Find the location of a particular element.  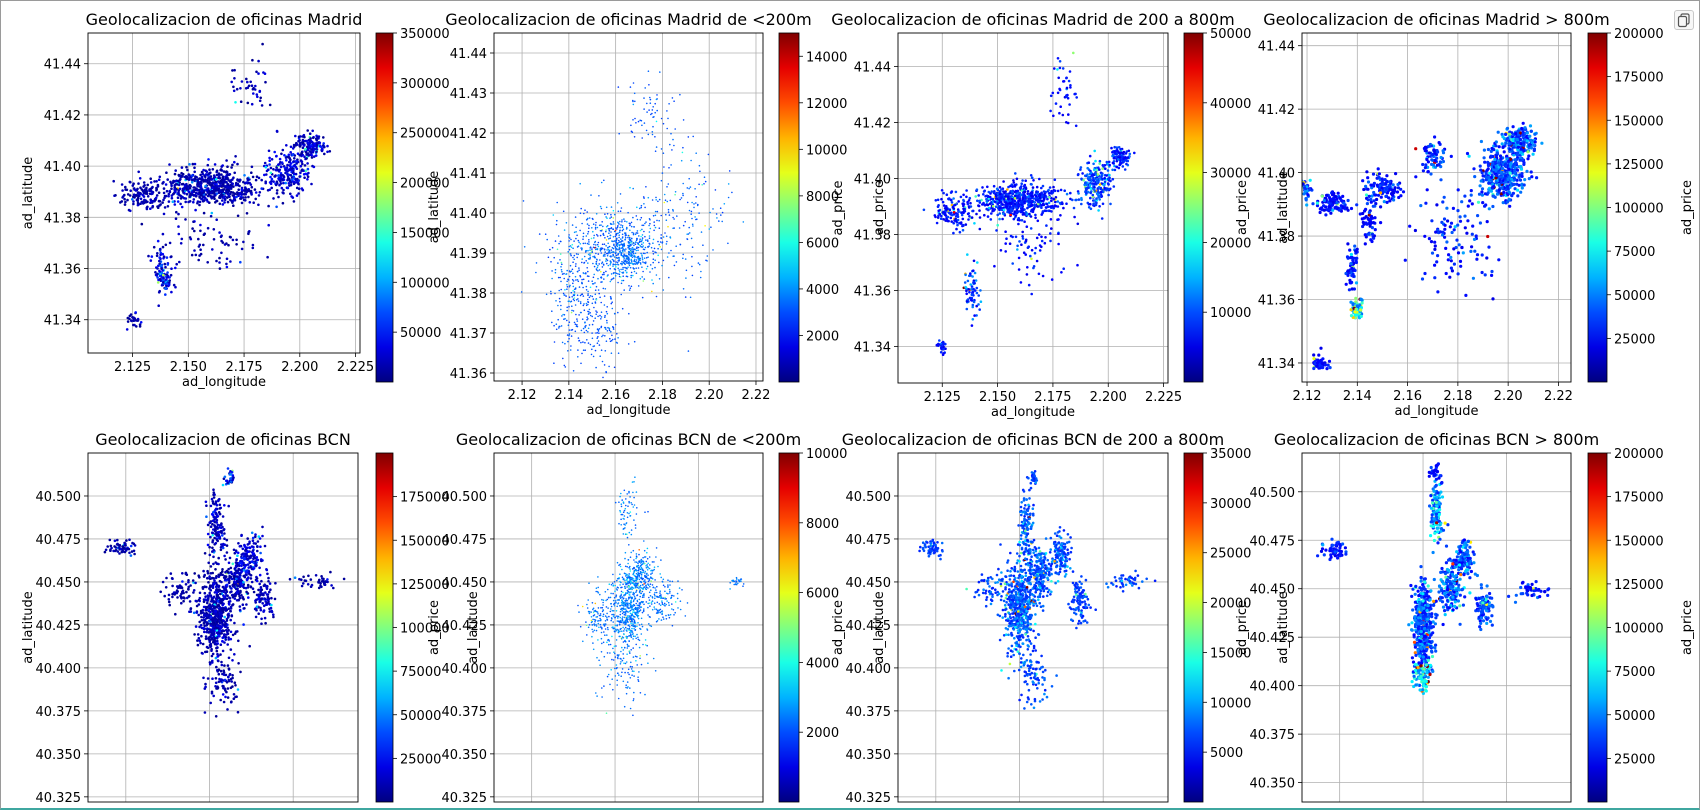

colorbar-tick-label: 10000 is located at coordinates (1230, 313).